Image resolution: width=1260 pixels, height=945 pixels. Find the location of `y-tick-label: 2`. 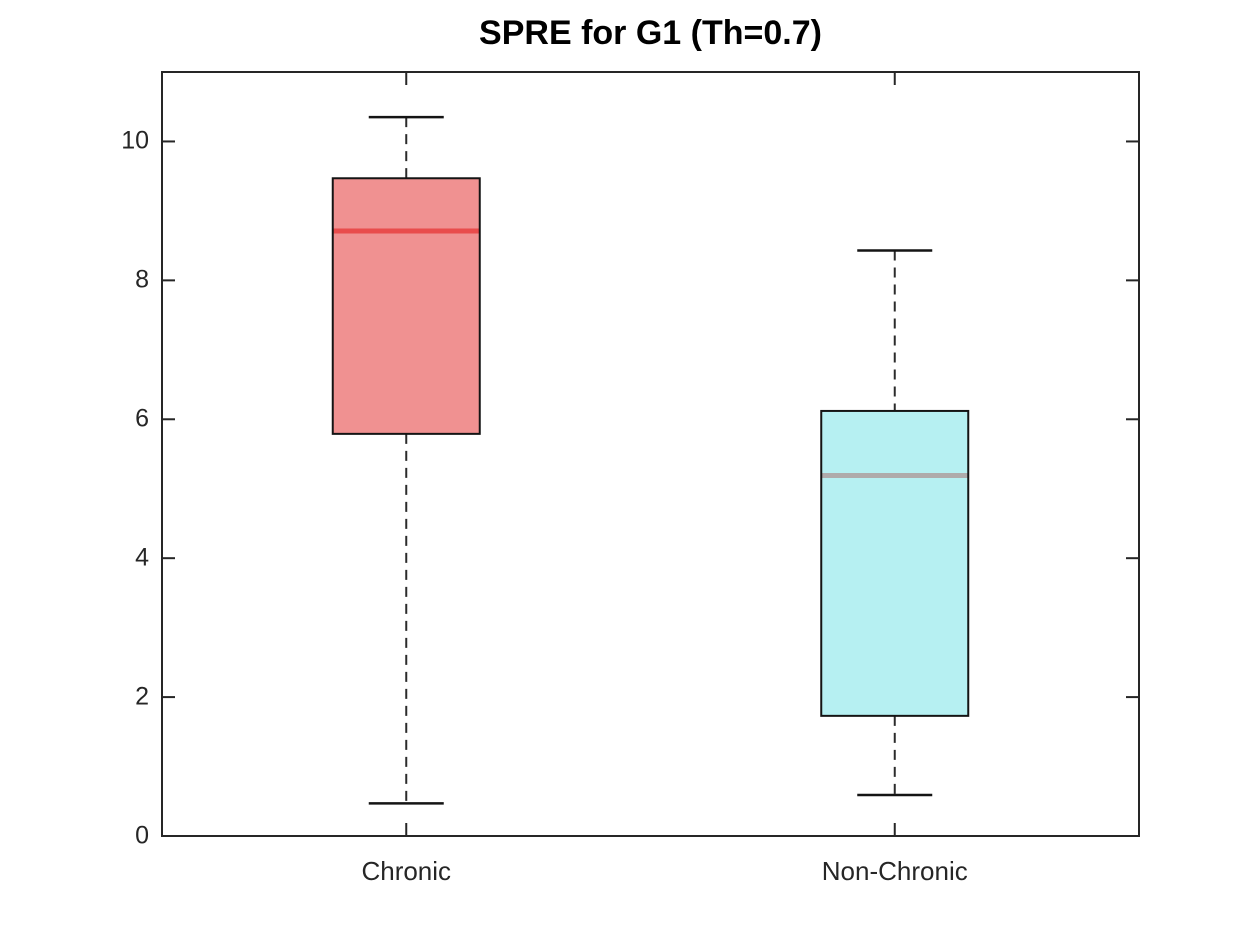

y-tick-label: 2 is located at coordinates (142, 696).